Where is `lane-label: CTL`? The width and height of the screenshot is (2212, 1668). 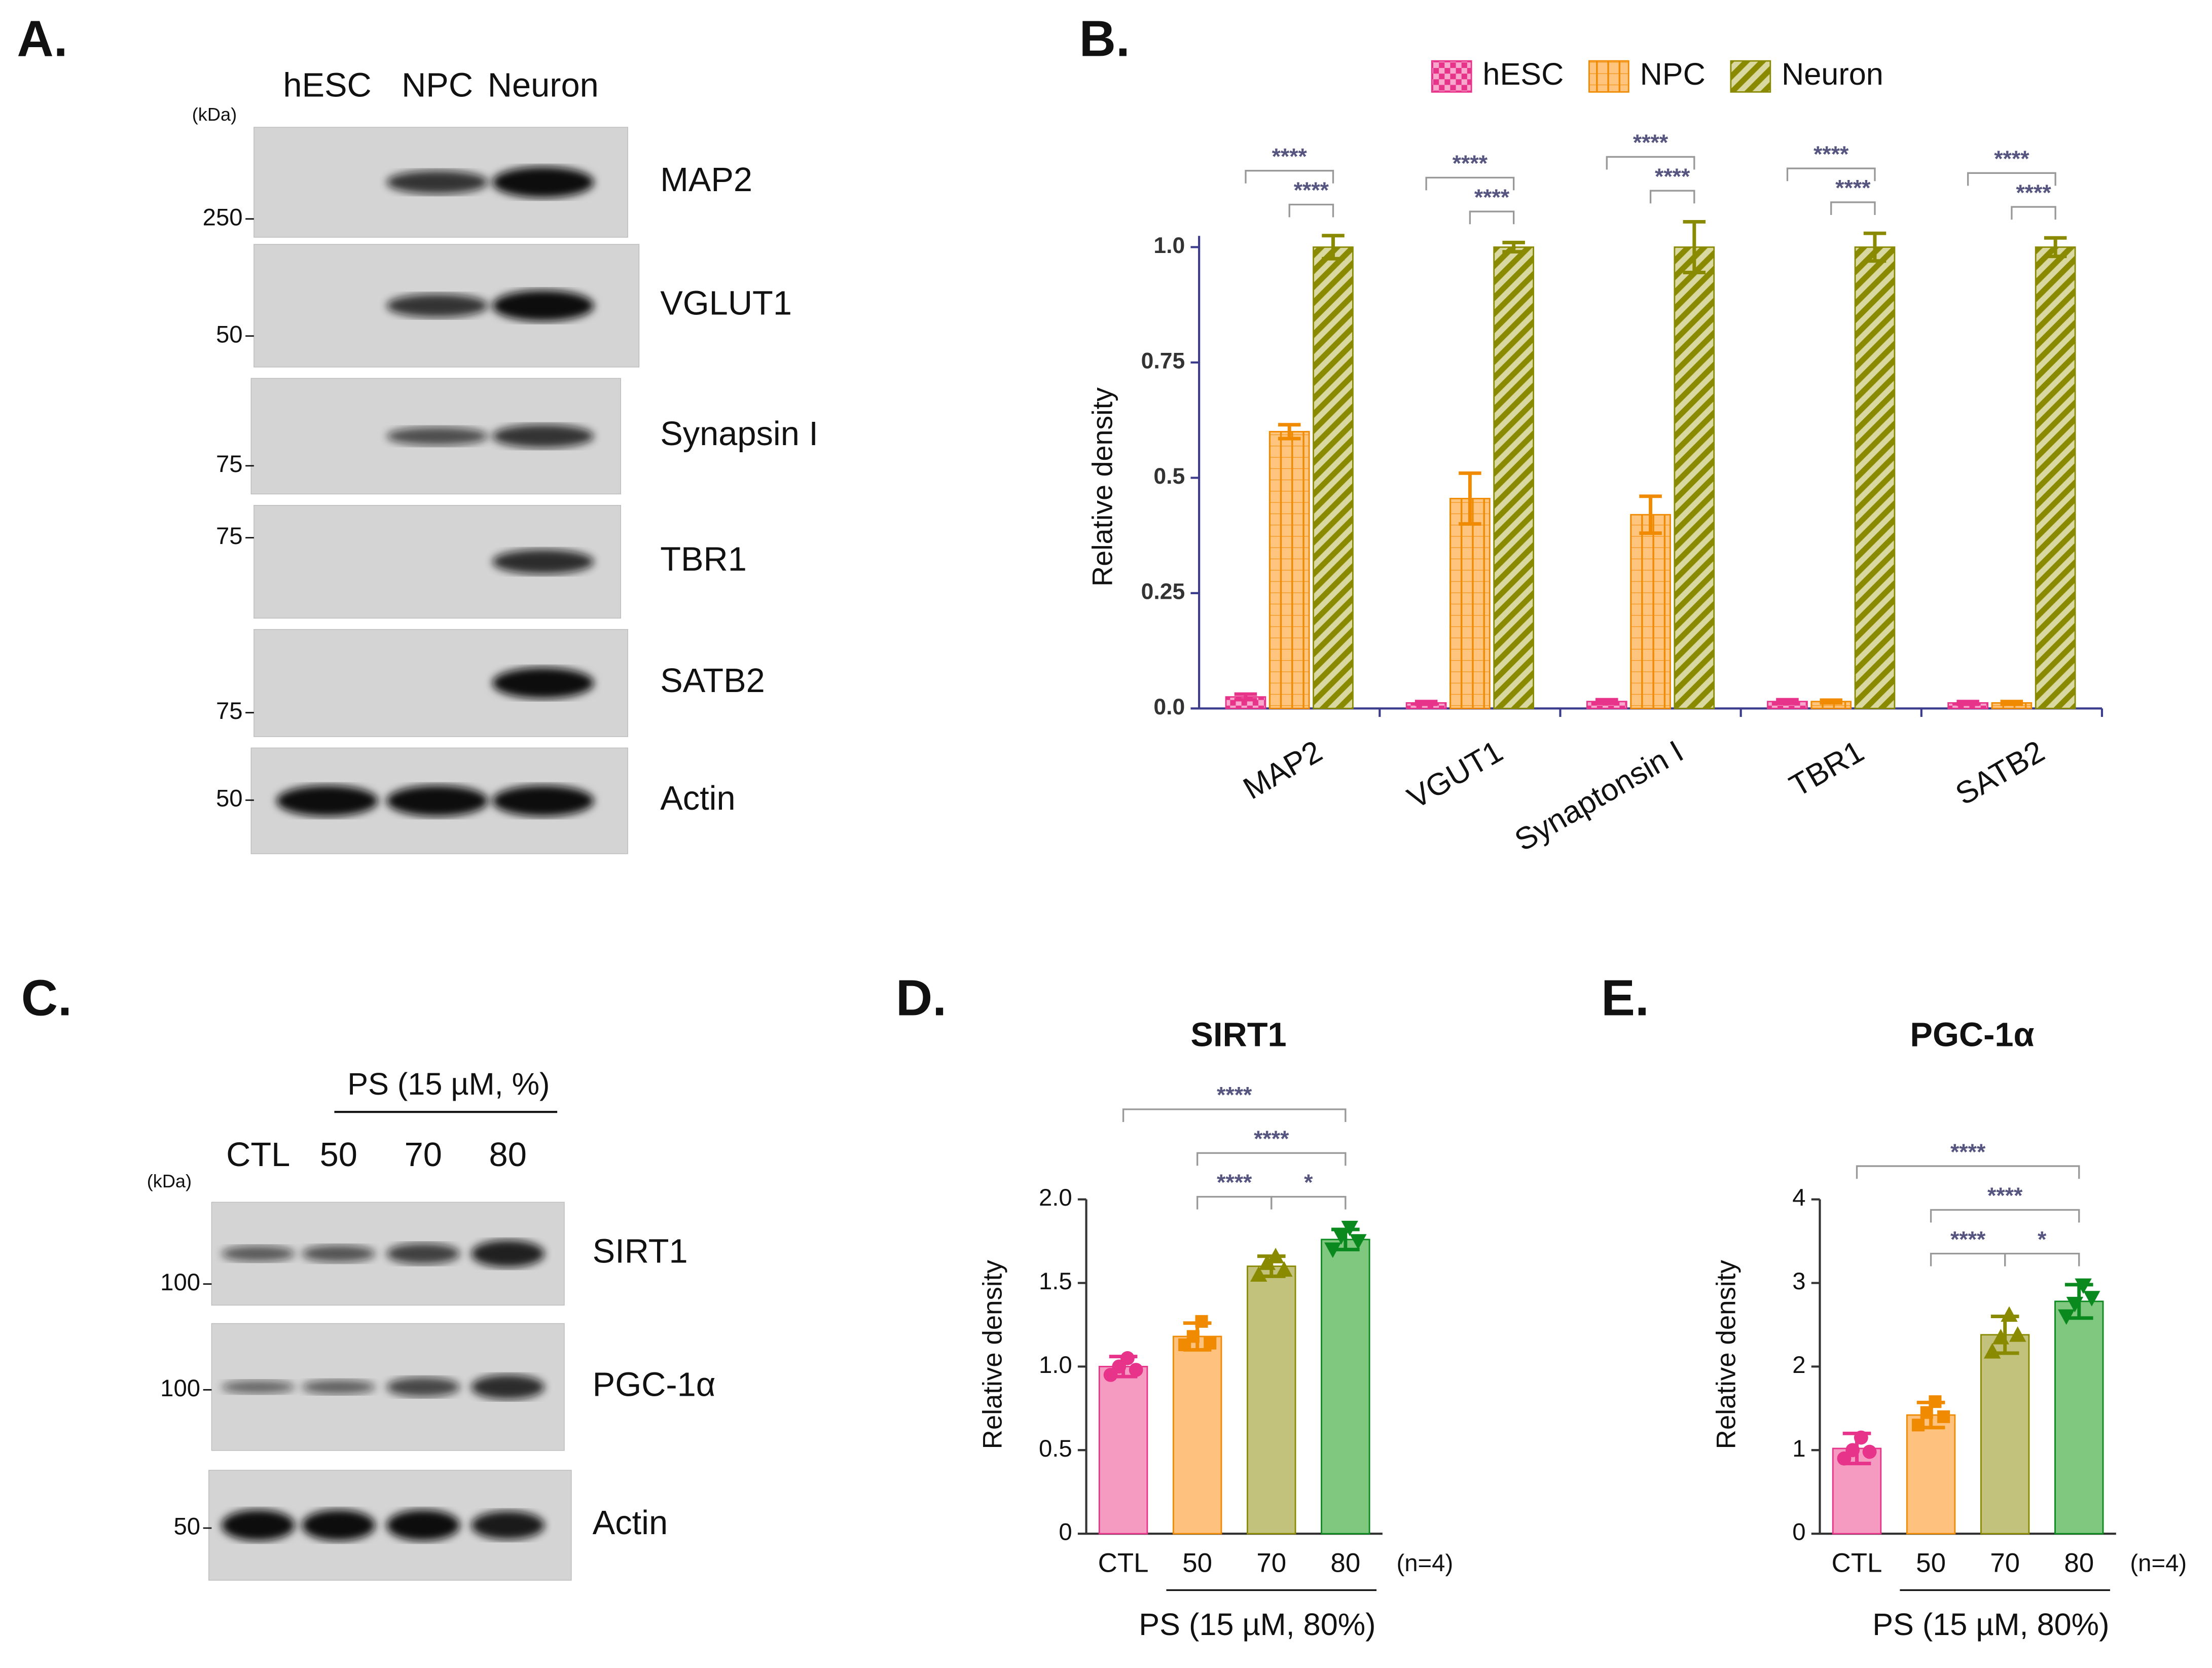
lane-label: CTL is located at coordinates (258, 1155).